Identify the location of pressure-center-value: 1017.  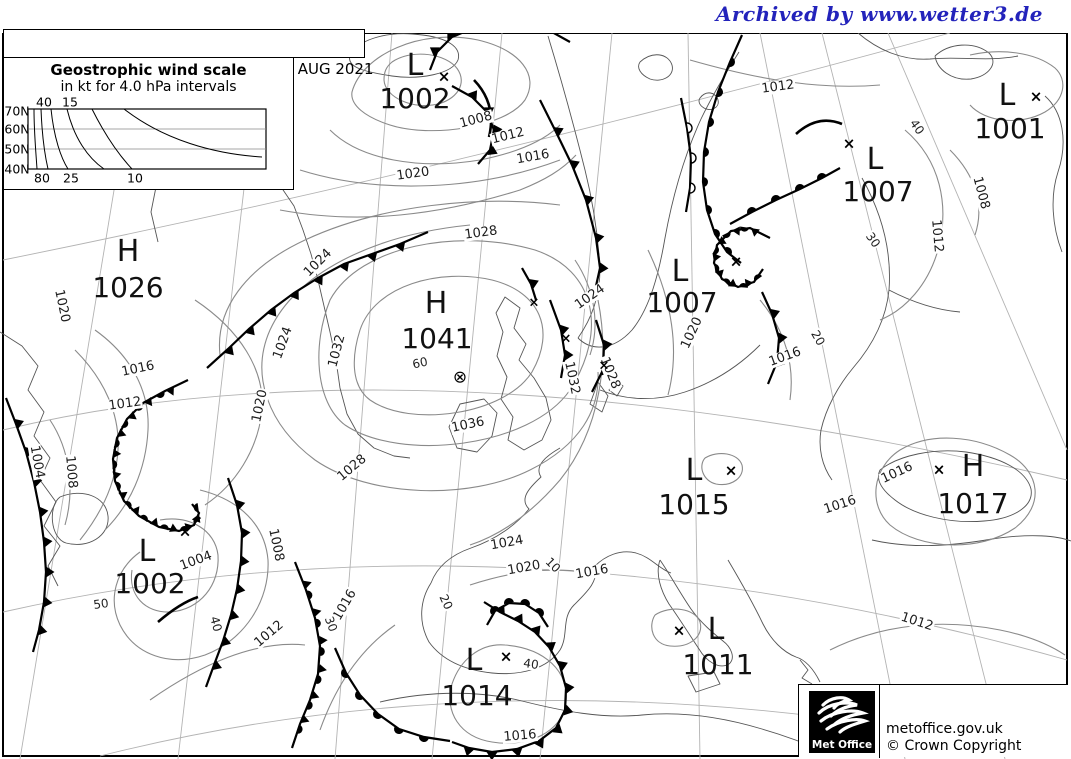
(973, 503).